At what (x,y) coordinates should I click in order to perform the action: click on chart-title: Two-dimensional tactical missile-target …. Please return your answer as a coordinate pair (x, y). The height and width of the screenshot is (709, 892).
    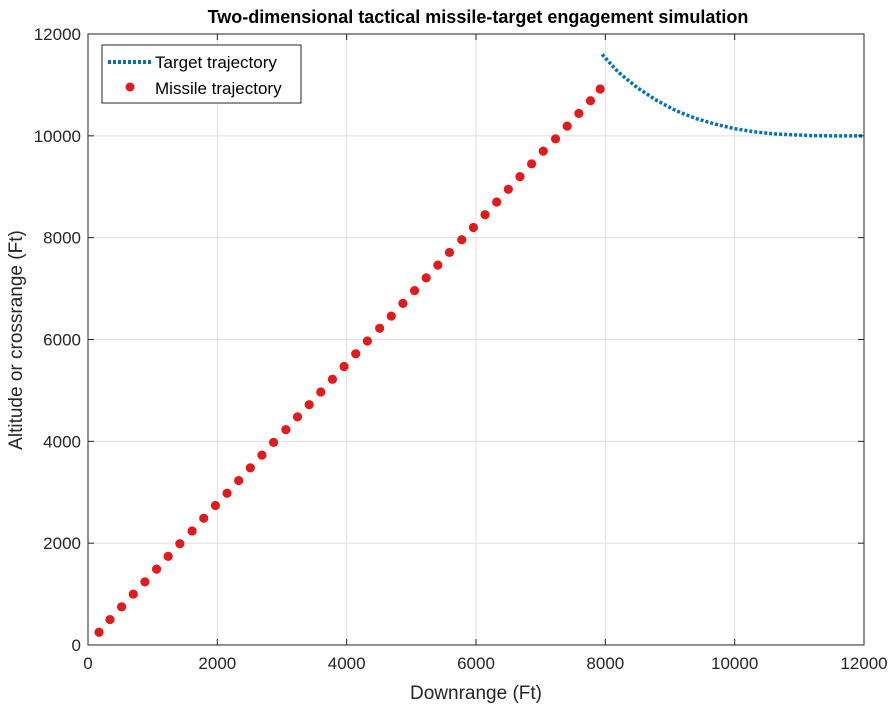
    Looking at the image, I should click on (478, 17).